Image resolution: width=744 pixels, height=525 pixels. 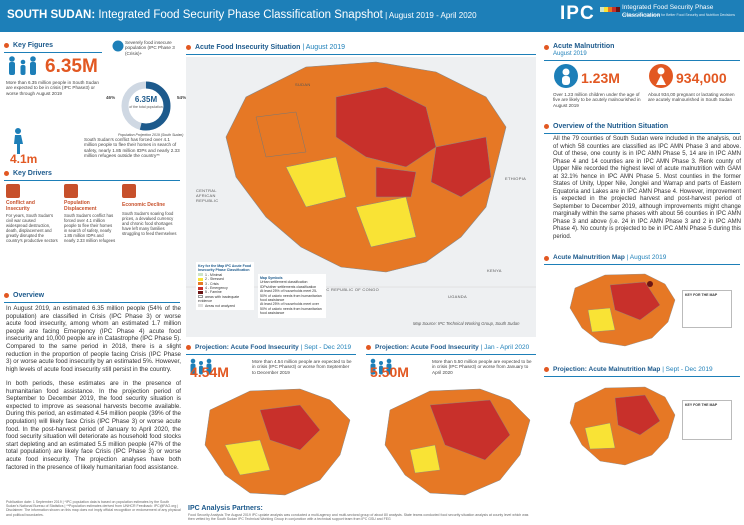 What do you see at coordinates (707, 420) in the screenshot?
I see `malnutrition-projection-key: KEY FOR THE MAP` at bounding box center [707, 420].